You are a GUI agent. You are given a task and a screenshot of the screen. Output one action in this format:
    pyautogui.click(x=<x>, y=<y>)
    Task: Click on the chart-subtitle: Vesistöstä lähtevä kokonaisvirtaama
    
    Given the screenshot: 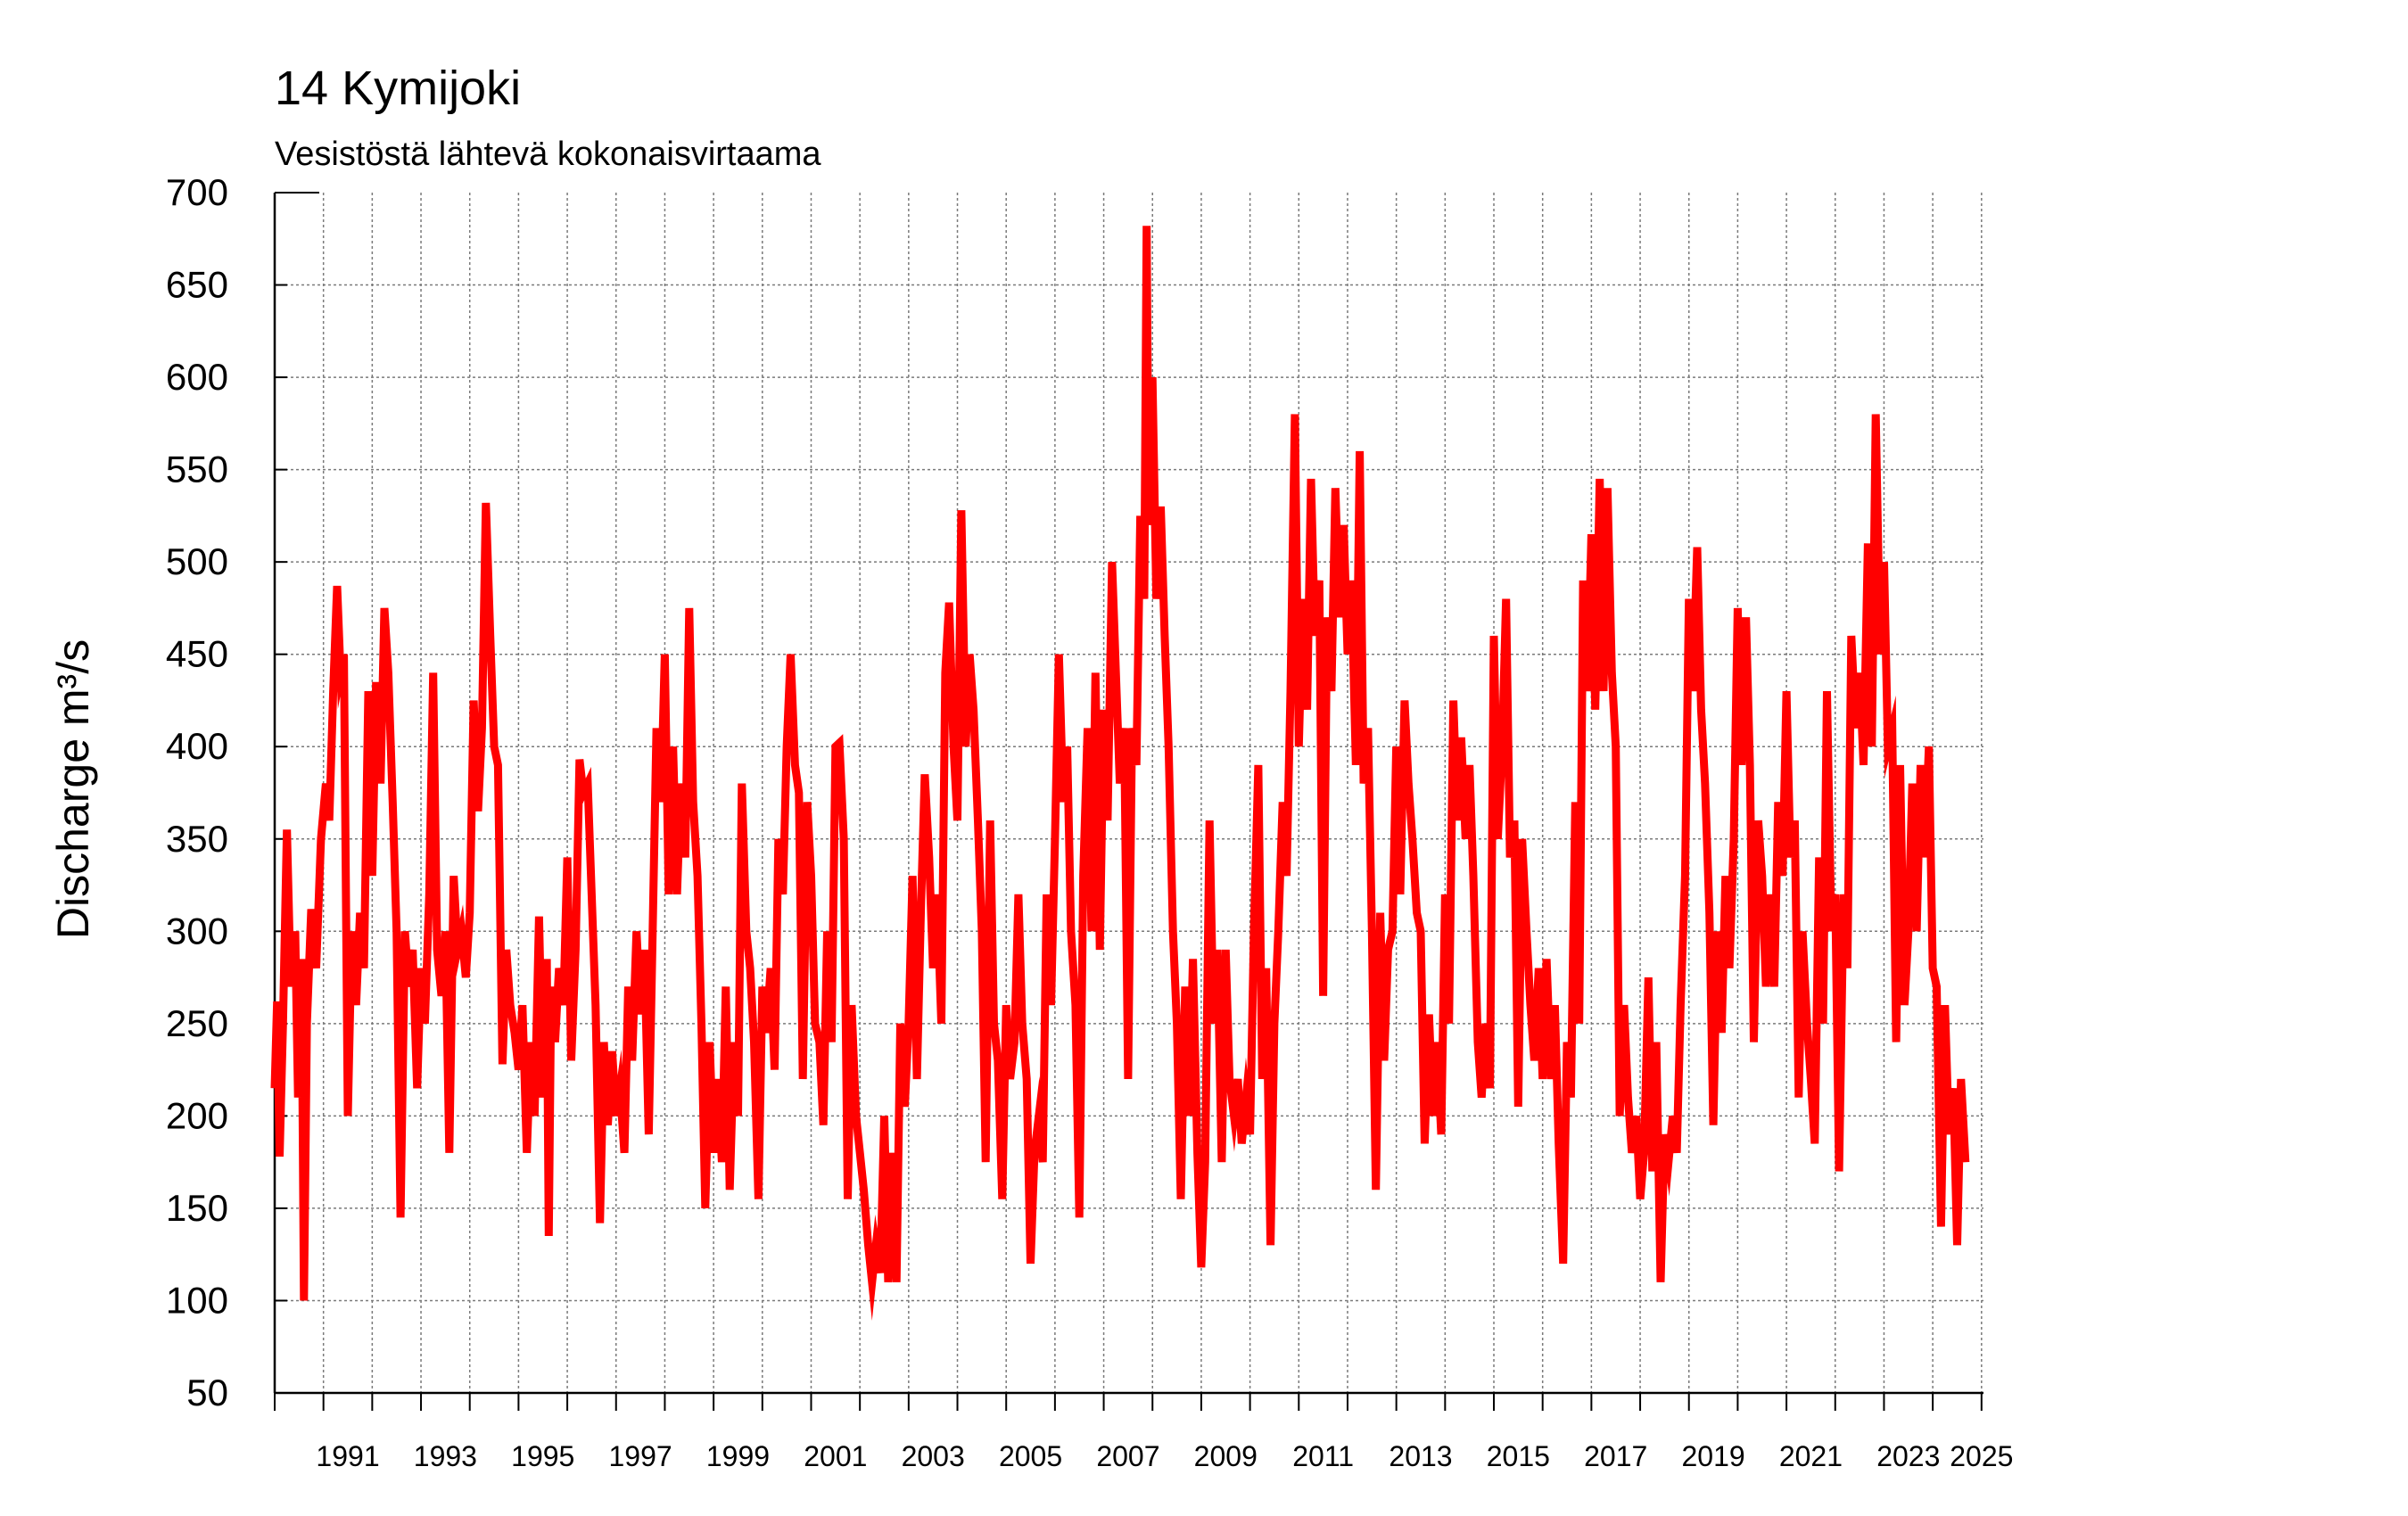 What is the action you would take?
    pyautogui.click(x=548, y=154)
    